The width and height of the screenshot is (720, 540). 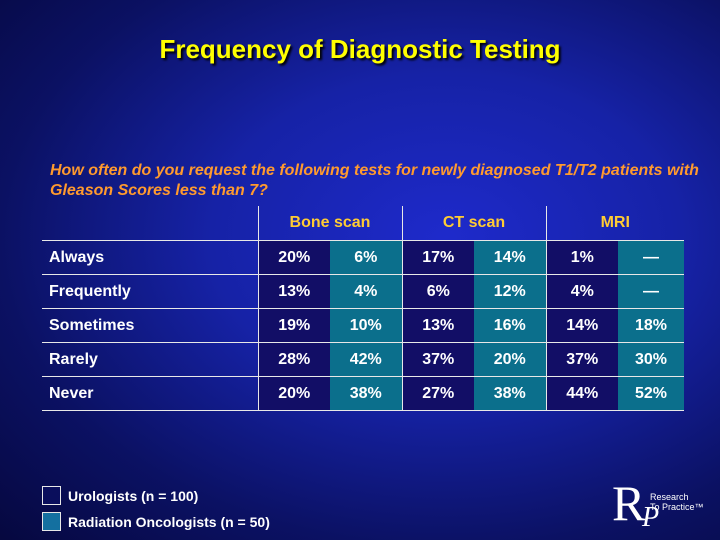 What do you see at coordinates (651, 393) in the screenshot?
I see `cell-radiation-mri: 52%` at bounding box center [651, 393].